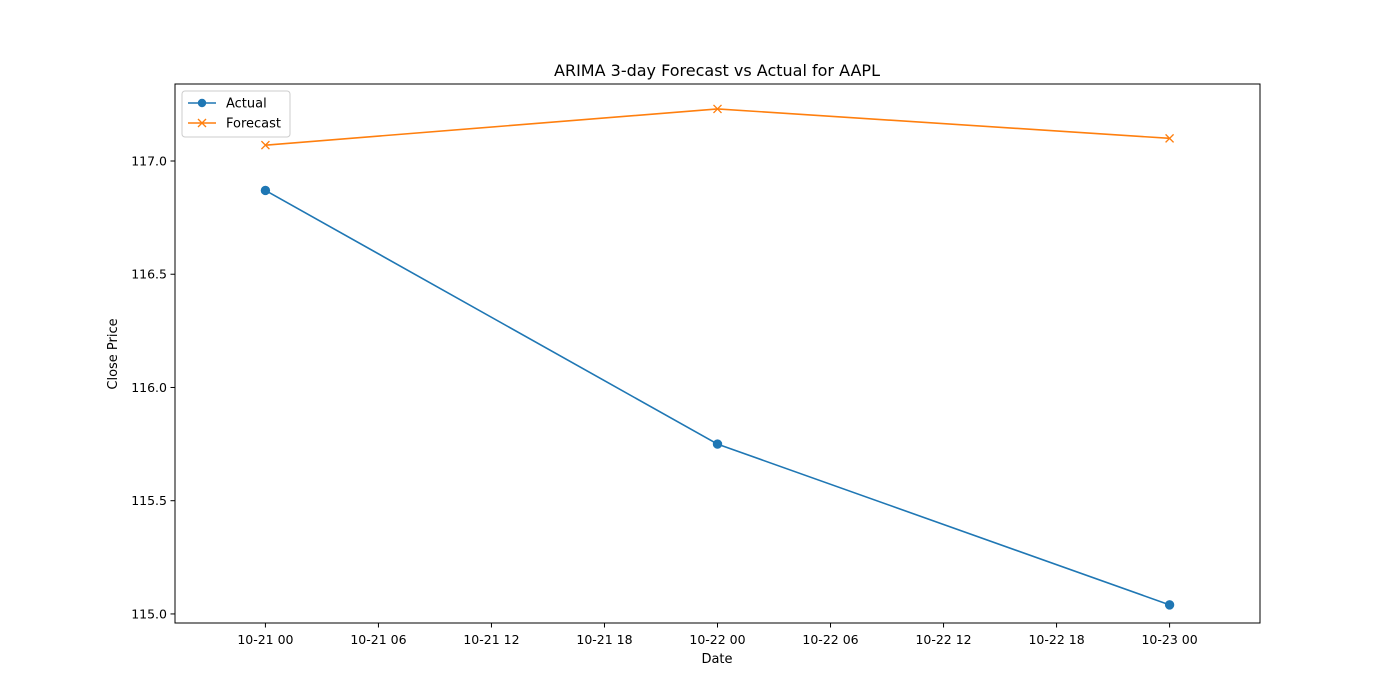  Describe the element at coordinates (943, 639) in the screenshot. I see `x-tick-label: 10-22 12` at that location.